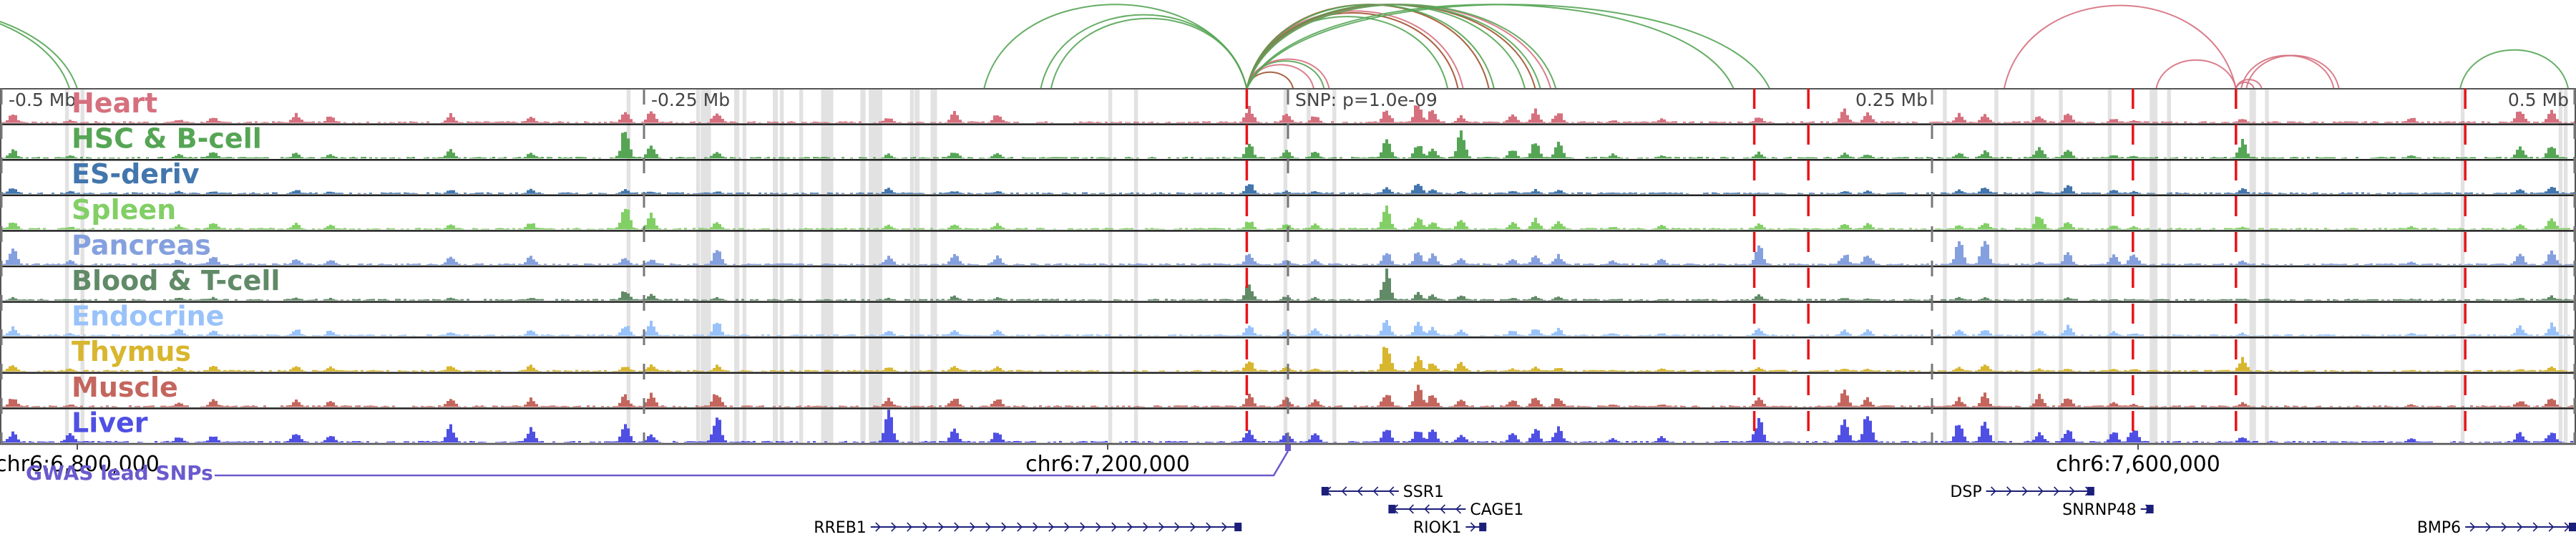 This screenshot has width=2576, height=537. Describe the element at coordinates (1695, 510) in the screenshot. I see `gene-track: SSR1 CAGE1 RIOK1 RREB1 DSP SNRNP48 BMP6` at that location.